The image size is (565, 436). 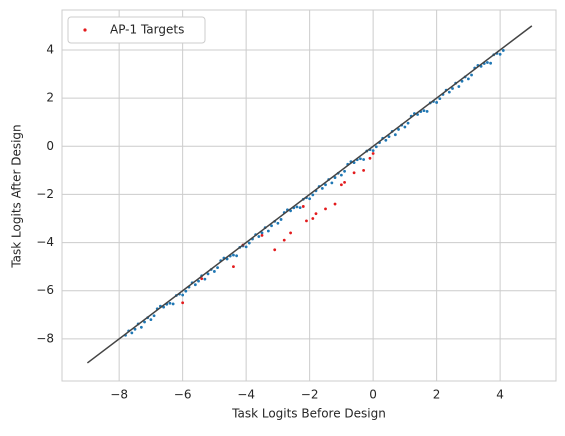 I want to click on legend-box, so click(x=136, y=30).